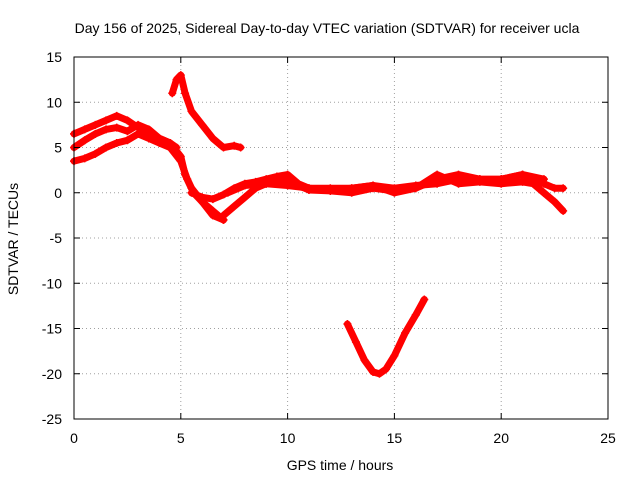  Describe the element at coordinates (181, 438) in the screenshot. I see `x-tick-label: 5` at that location.